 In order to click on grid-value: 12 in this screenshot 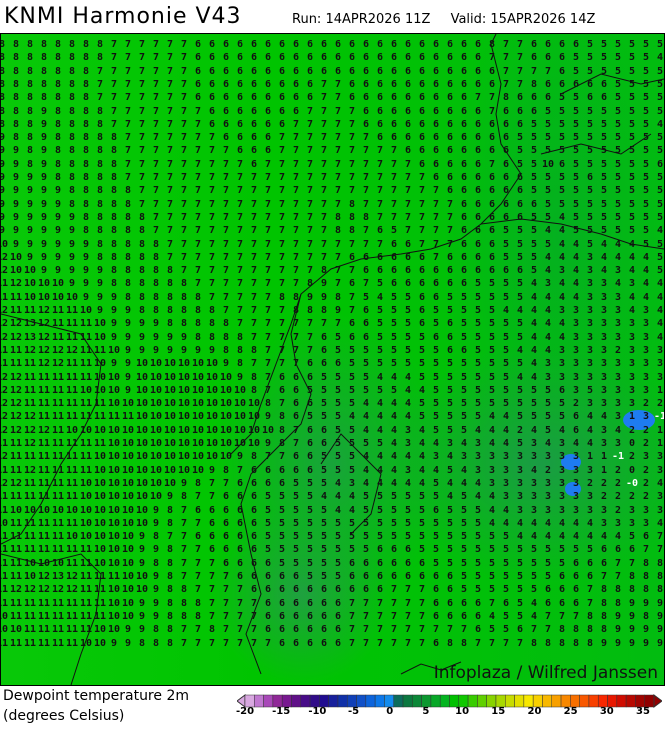, I will do `click(44, 590)`.